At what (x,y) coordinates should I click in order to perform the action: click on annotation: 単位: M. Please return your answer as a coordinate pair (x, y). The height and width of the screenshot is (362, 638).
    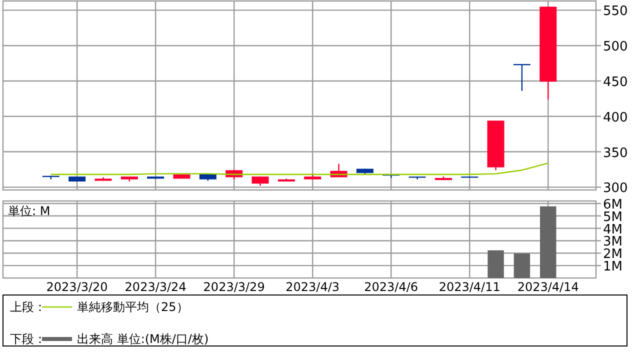
    Looking at the image, I should click on (29, 211).